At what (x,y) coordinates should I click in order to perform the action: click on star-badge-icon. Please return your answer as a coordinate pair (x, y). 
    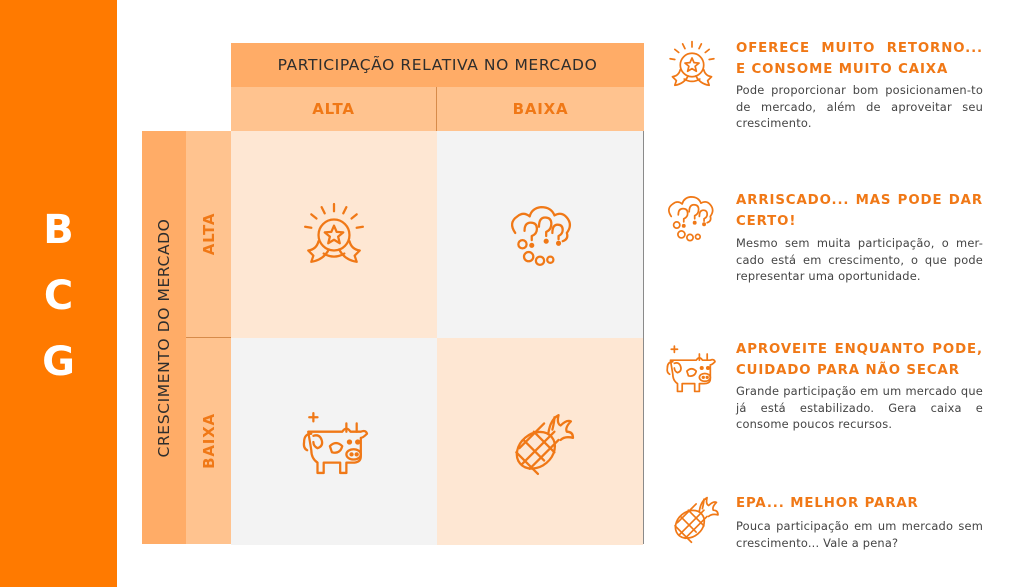
    Looking at the image, I should click on (334, 235).